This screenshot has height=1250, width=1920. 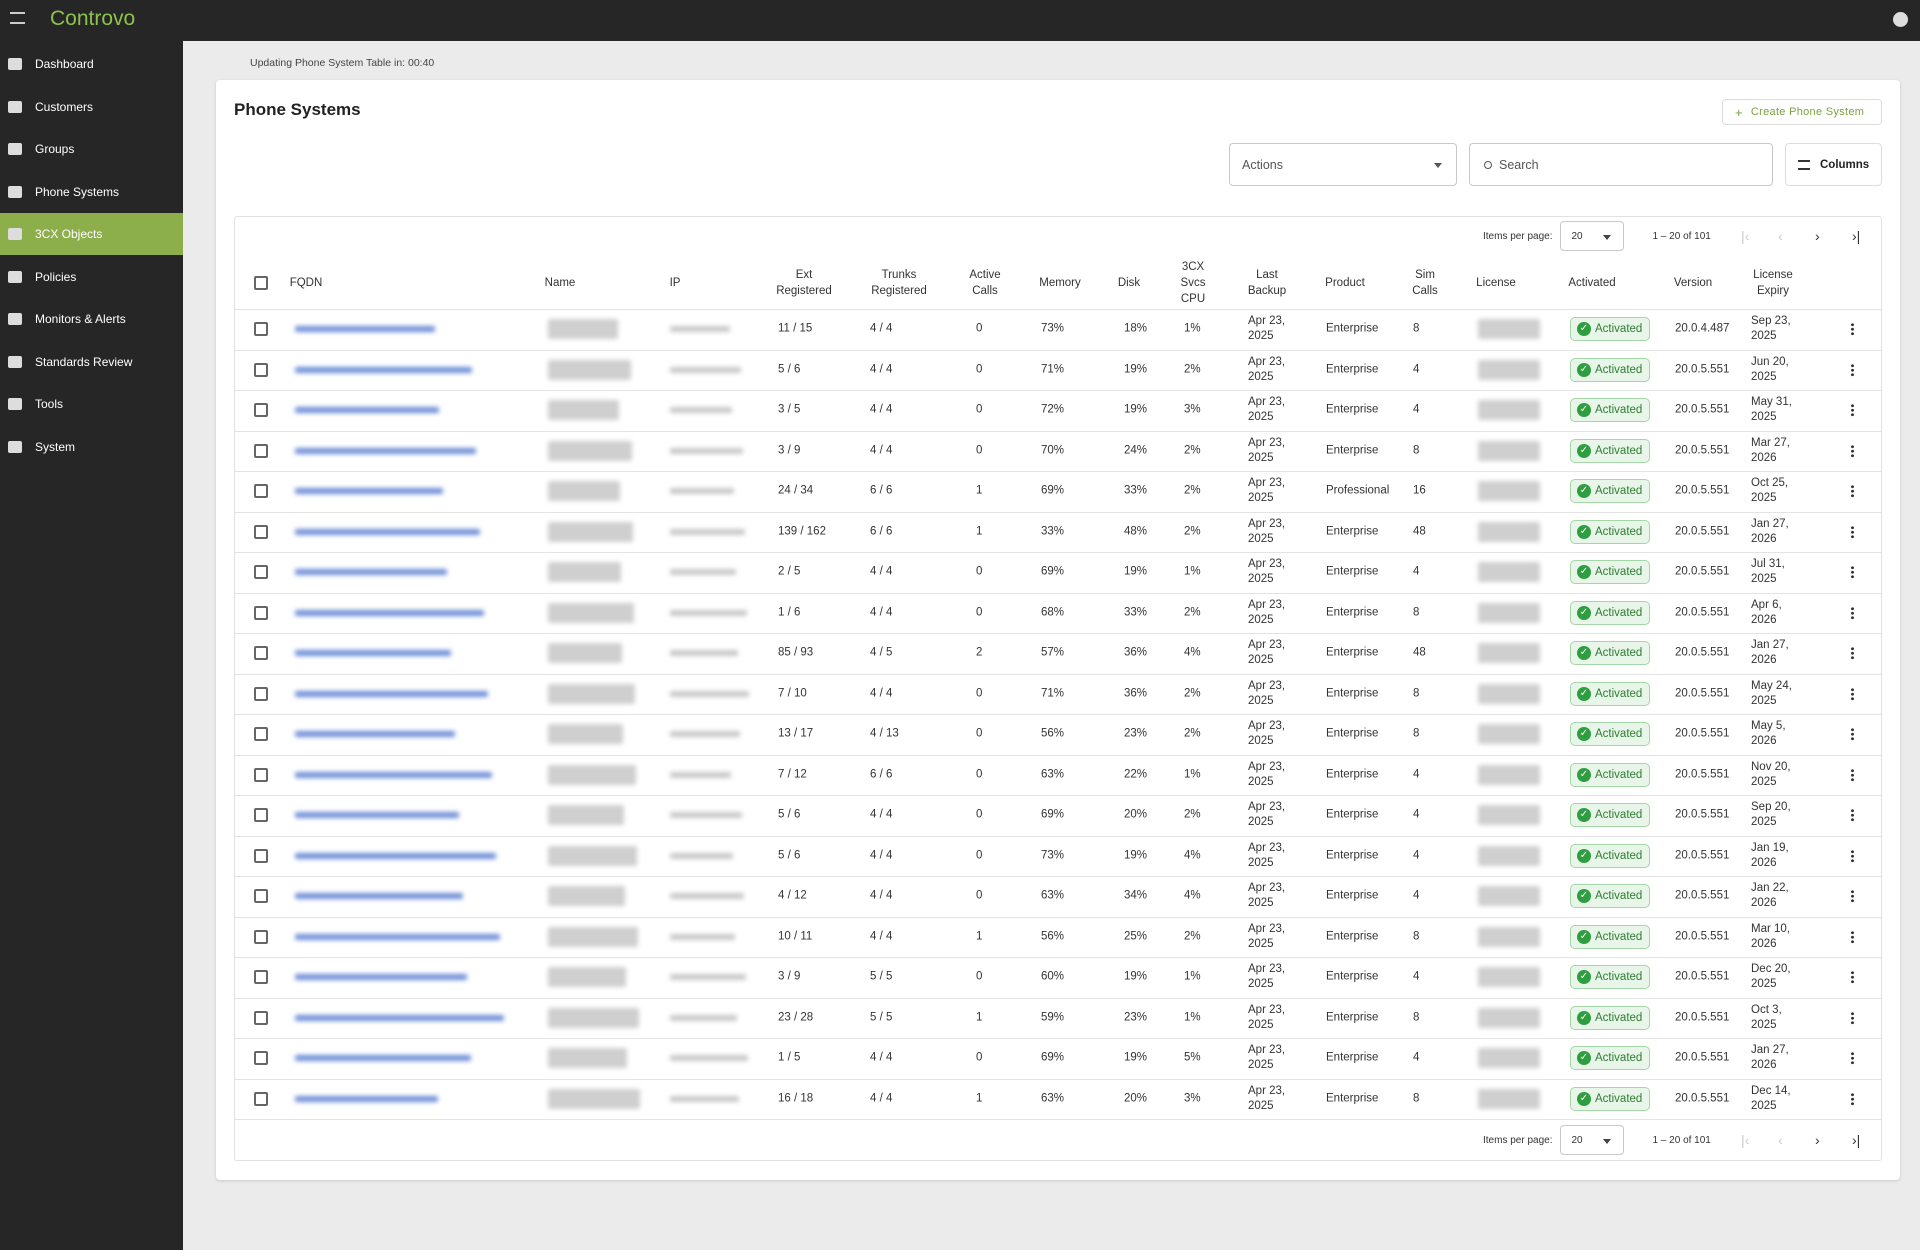 What do you see at coordinates (1833, 164) in the screenshot?
I see `columns-button: Columns` at bounding box center [1833, 164].